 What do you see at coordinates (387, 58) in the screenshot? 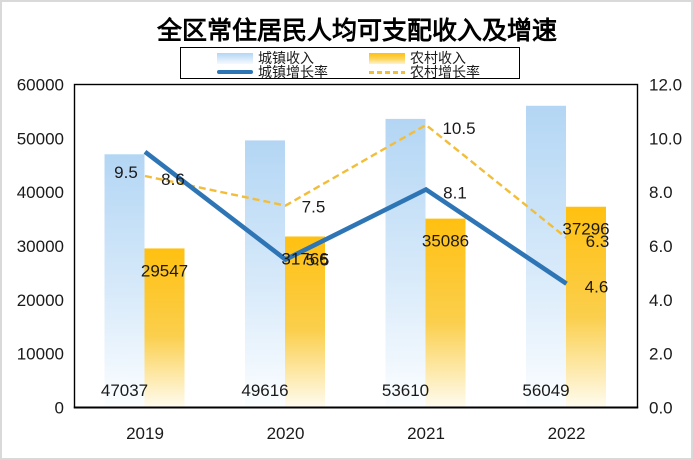
I see `rural-income-swatch-icon` at bounding box center [387, 58].